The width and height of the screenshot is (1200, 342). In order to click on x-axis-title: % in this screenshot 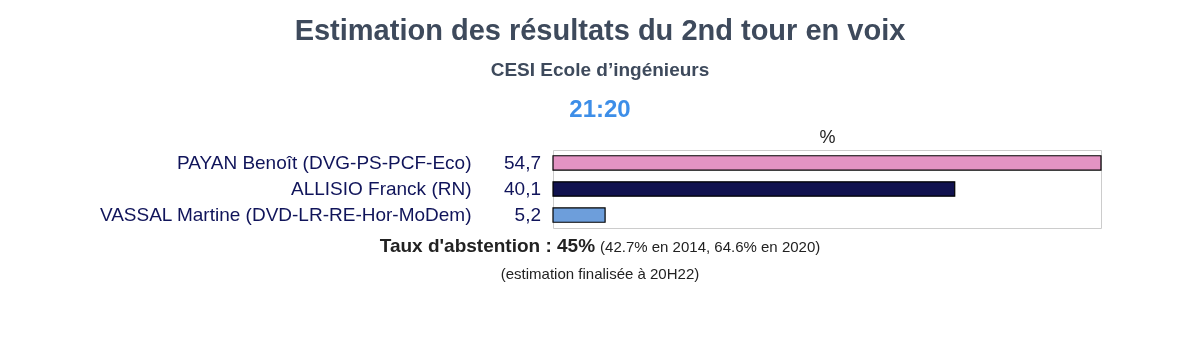, I will do `click(827, 136)`.